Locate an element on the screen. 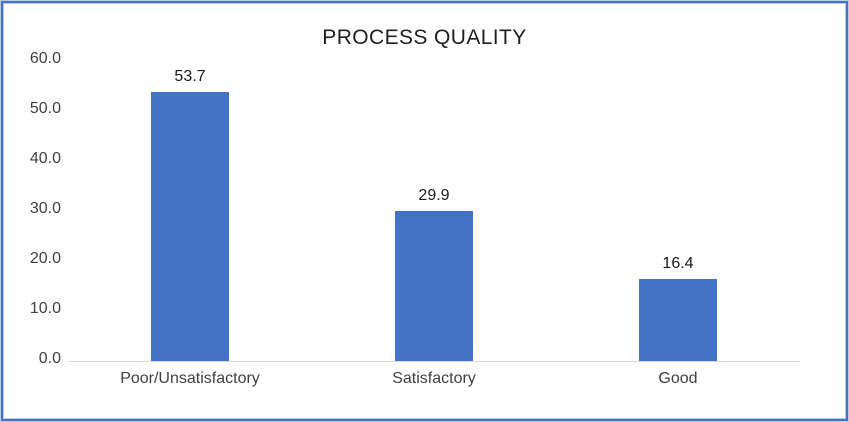  y-tick-label: 30.0 is located at coordinates (45, 208).